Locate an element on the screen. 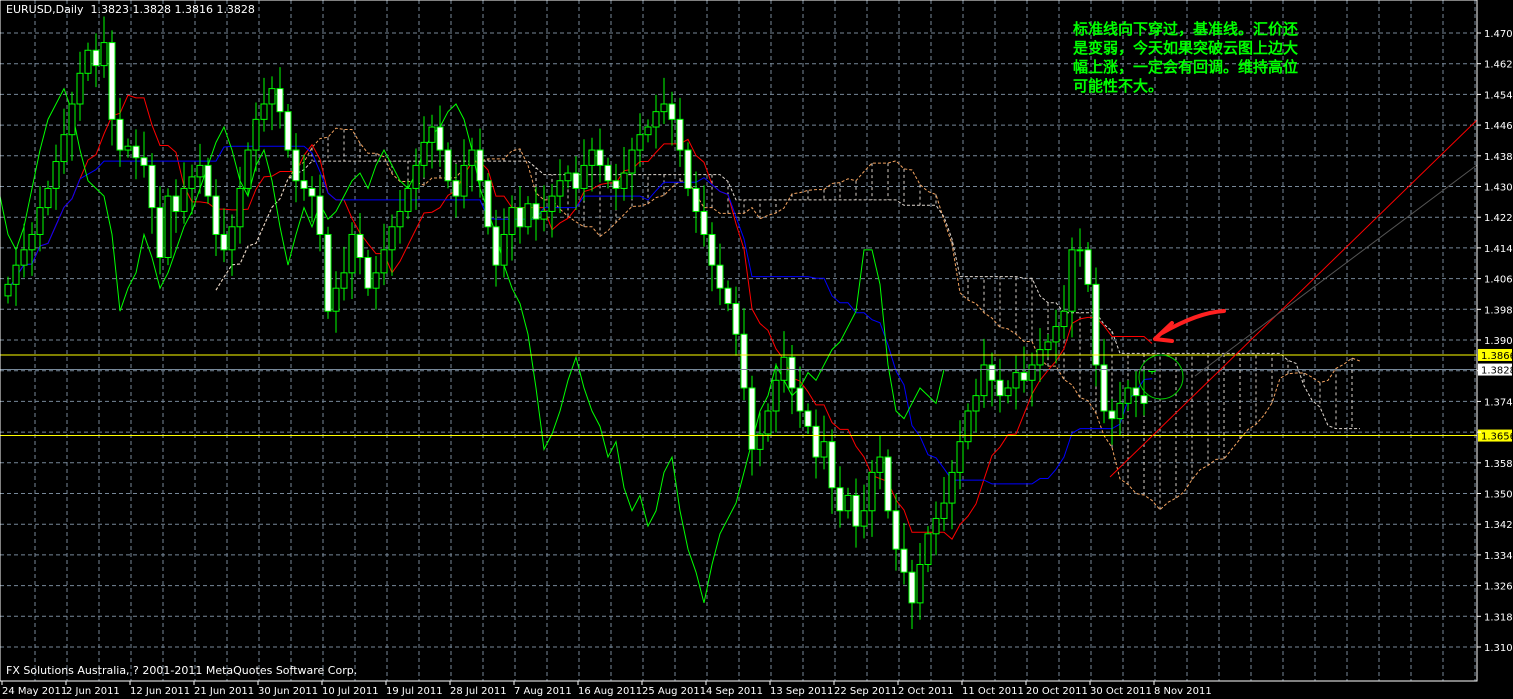 The height and width of the screenshot is (699, 1513). x-tick-label: 16 Aug 2011 is located at coordinates (610, 691).